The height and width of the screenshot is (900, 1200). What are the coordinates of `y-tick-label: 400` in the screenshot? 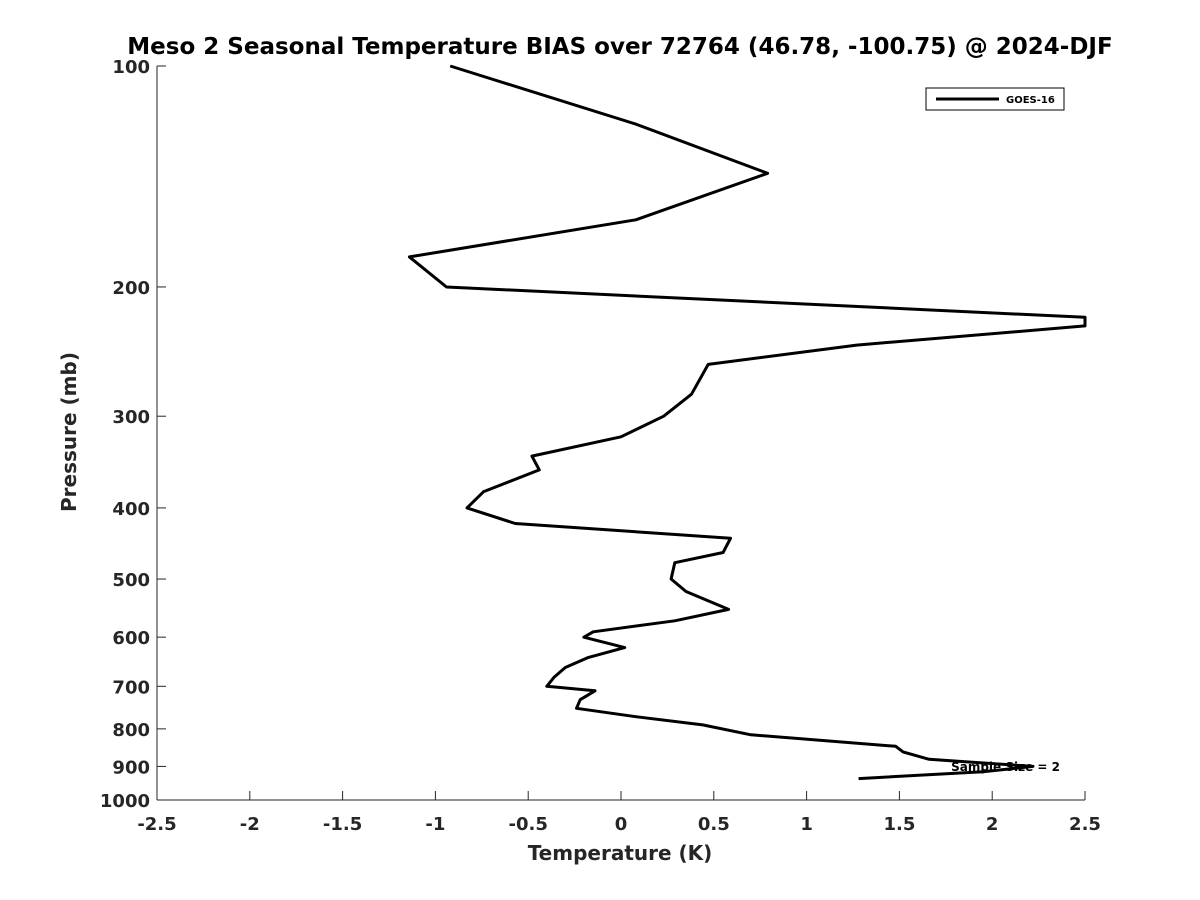 It's located at (131, 509).